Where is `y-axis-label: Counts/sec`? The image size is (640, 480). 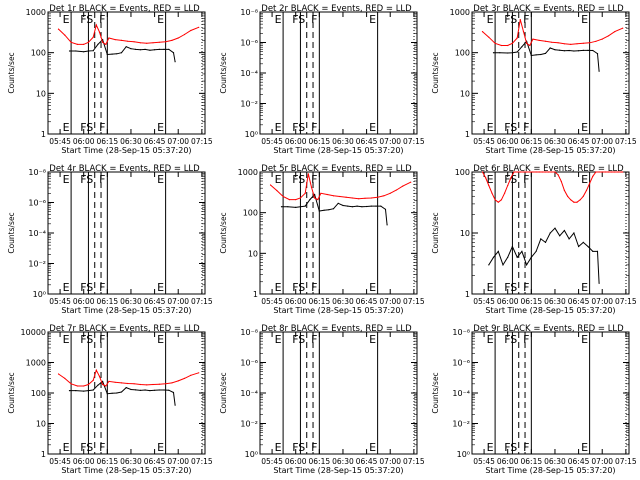 y-axis-label: Counts/sec is located at coordinates (435, 232).